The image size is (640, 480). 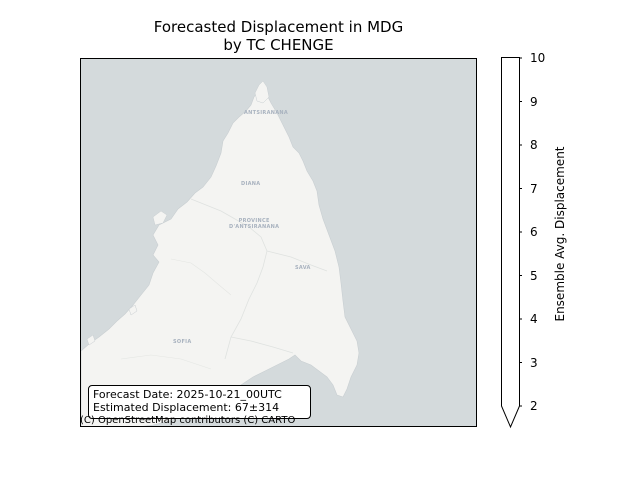 I want to click on colorbar-ticks, so click(x=520, y=232).